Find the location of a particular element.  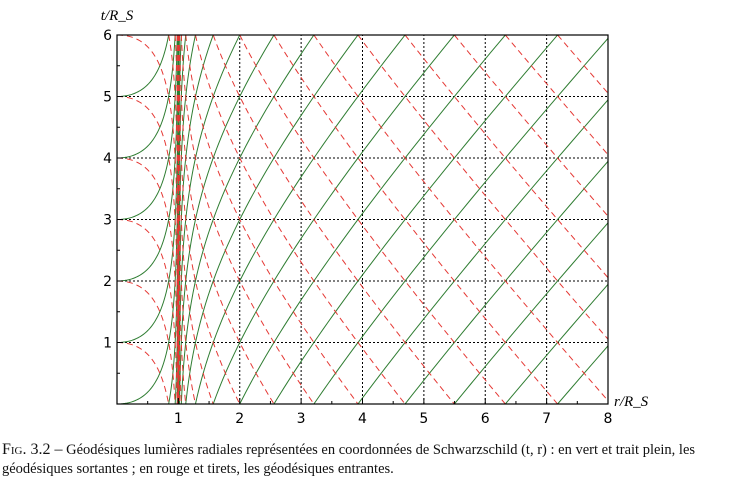

x-tick-label: 3 is located at coordinates (301, 419).